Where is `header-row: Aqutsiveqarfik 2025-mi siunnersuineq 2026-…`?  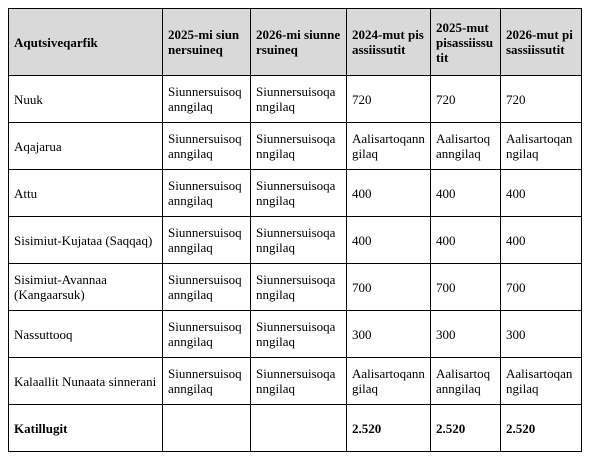
header-row: Aqutsiveqarfik 2025-mi siunnersuineq 2026-… is located at coordinates (295, 42).